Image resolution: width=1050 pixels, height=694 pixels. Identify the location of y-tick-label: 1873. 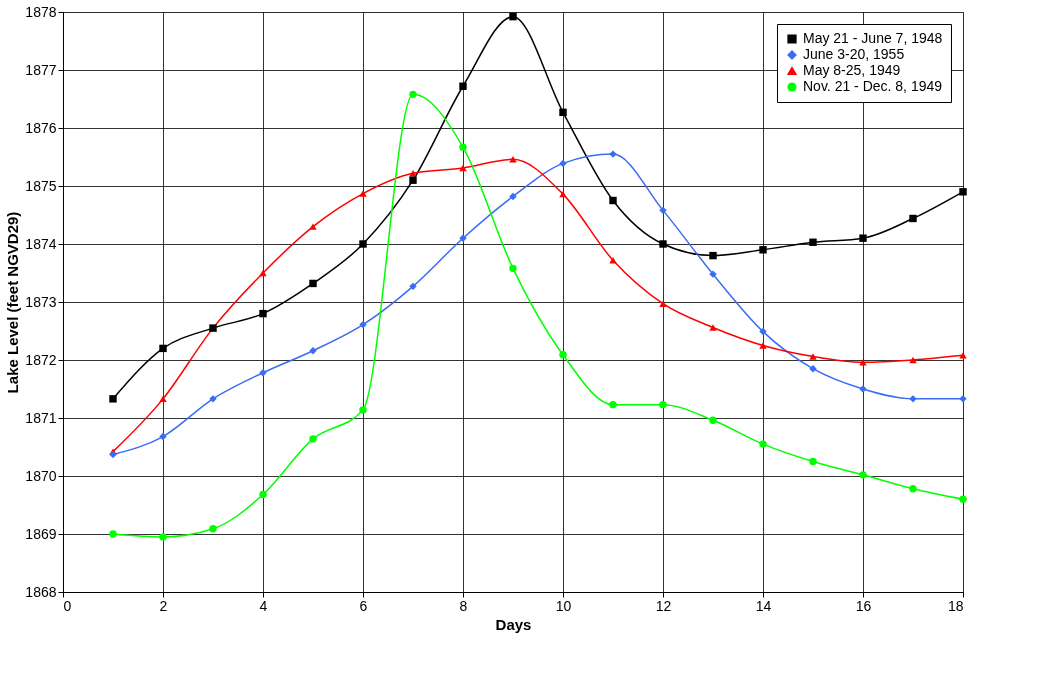
(41, 301).